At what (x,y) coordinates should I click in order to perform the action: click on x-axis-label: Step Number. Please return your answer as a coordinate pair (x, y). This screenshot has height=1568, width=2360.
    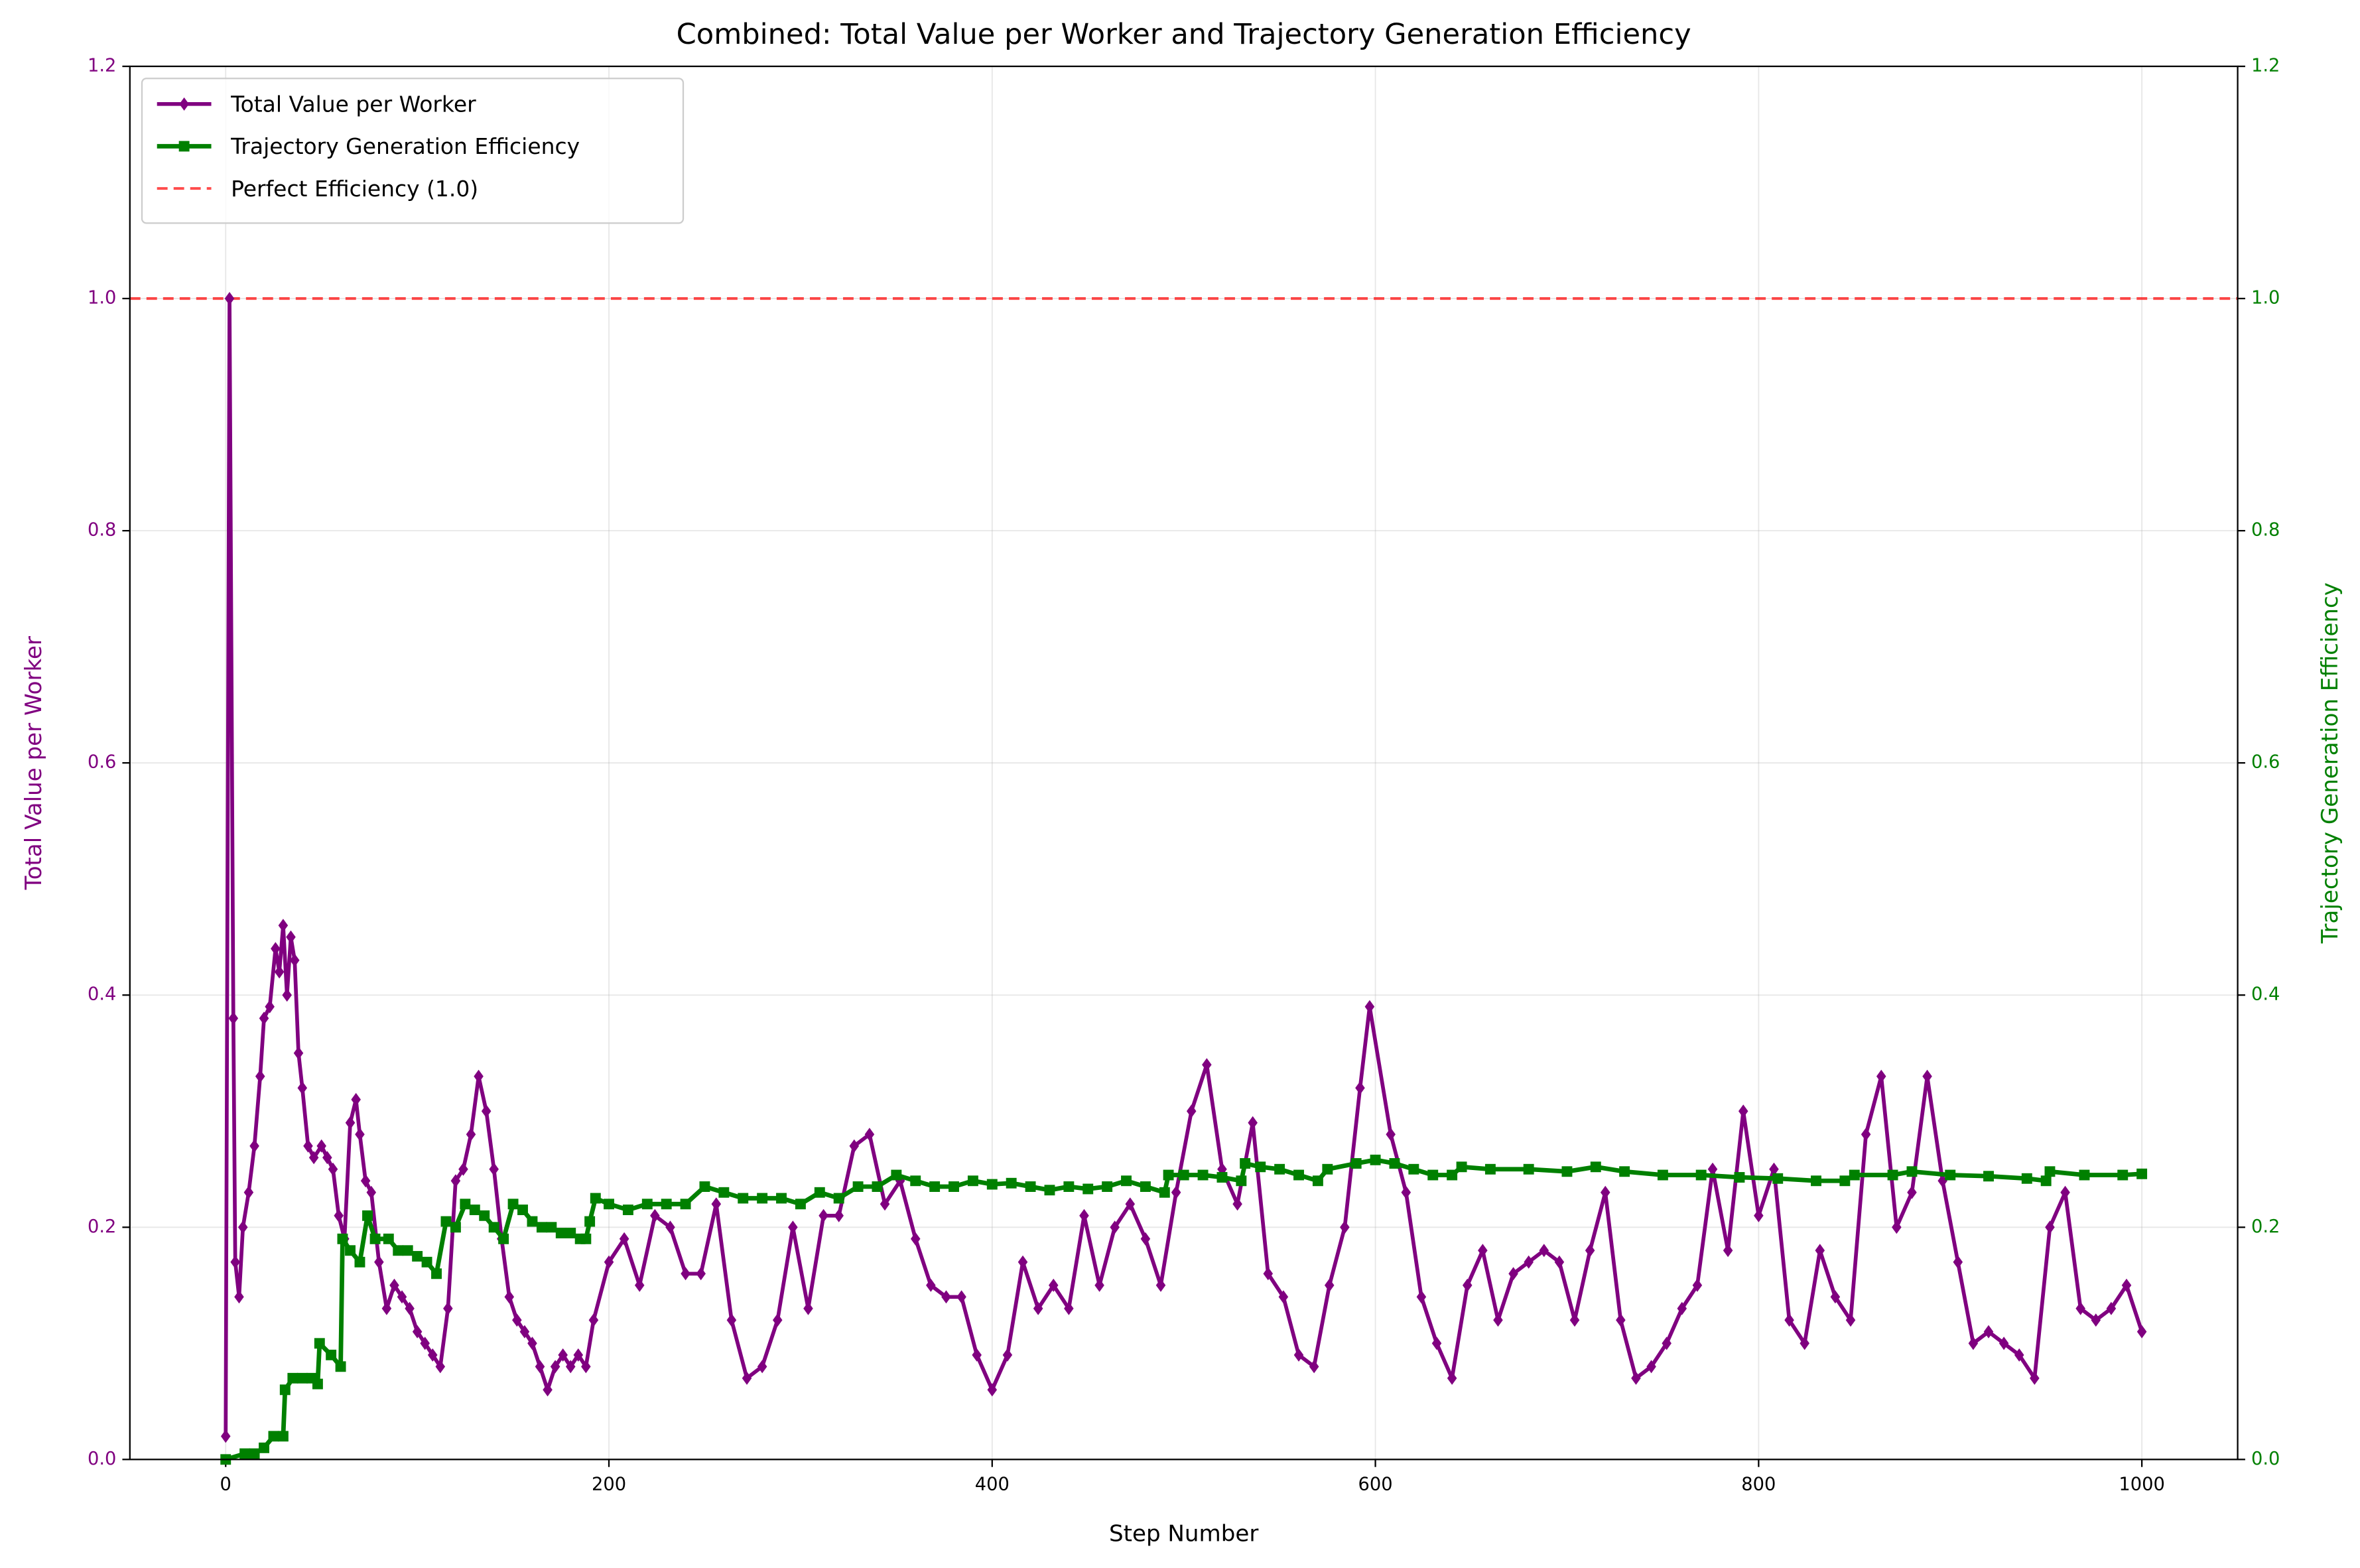
    Looking at the image, I should click on (1184, 1533).